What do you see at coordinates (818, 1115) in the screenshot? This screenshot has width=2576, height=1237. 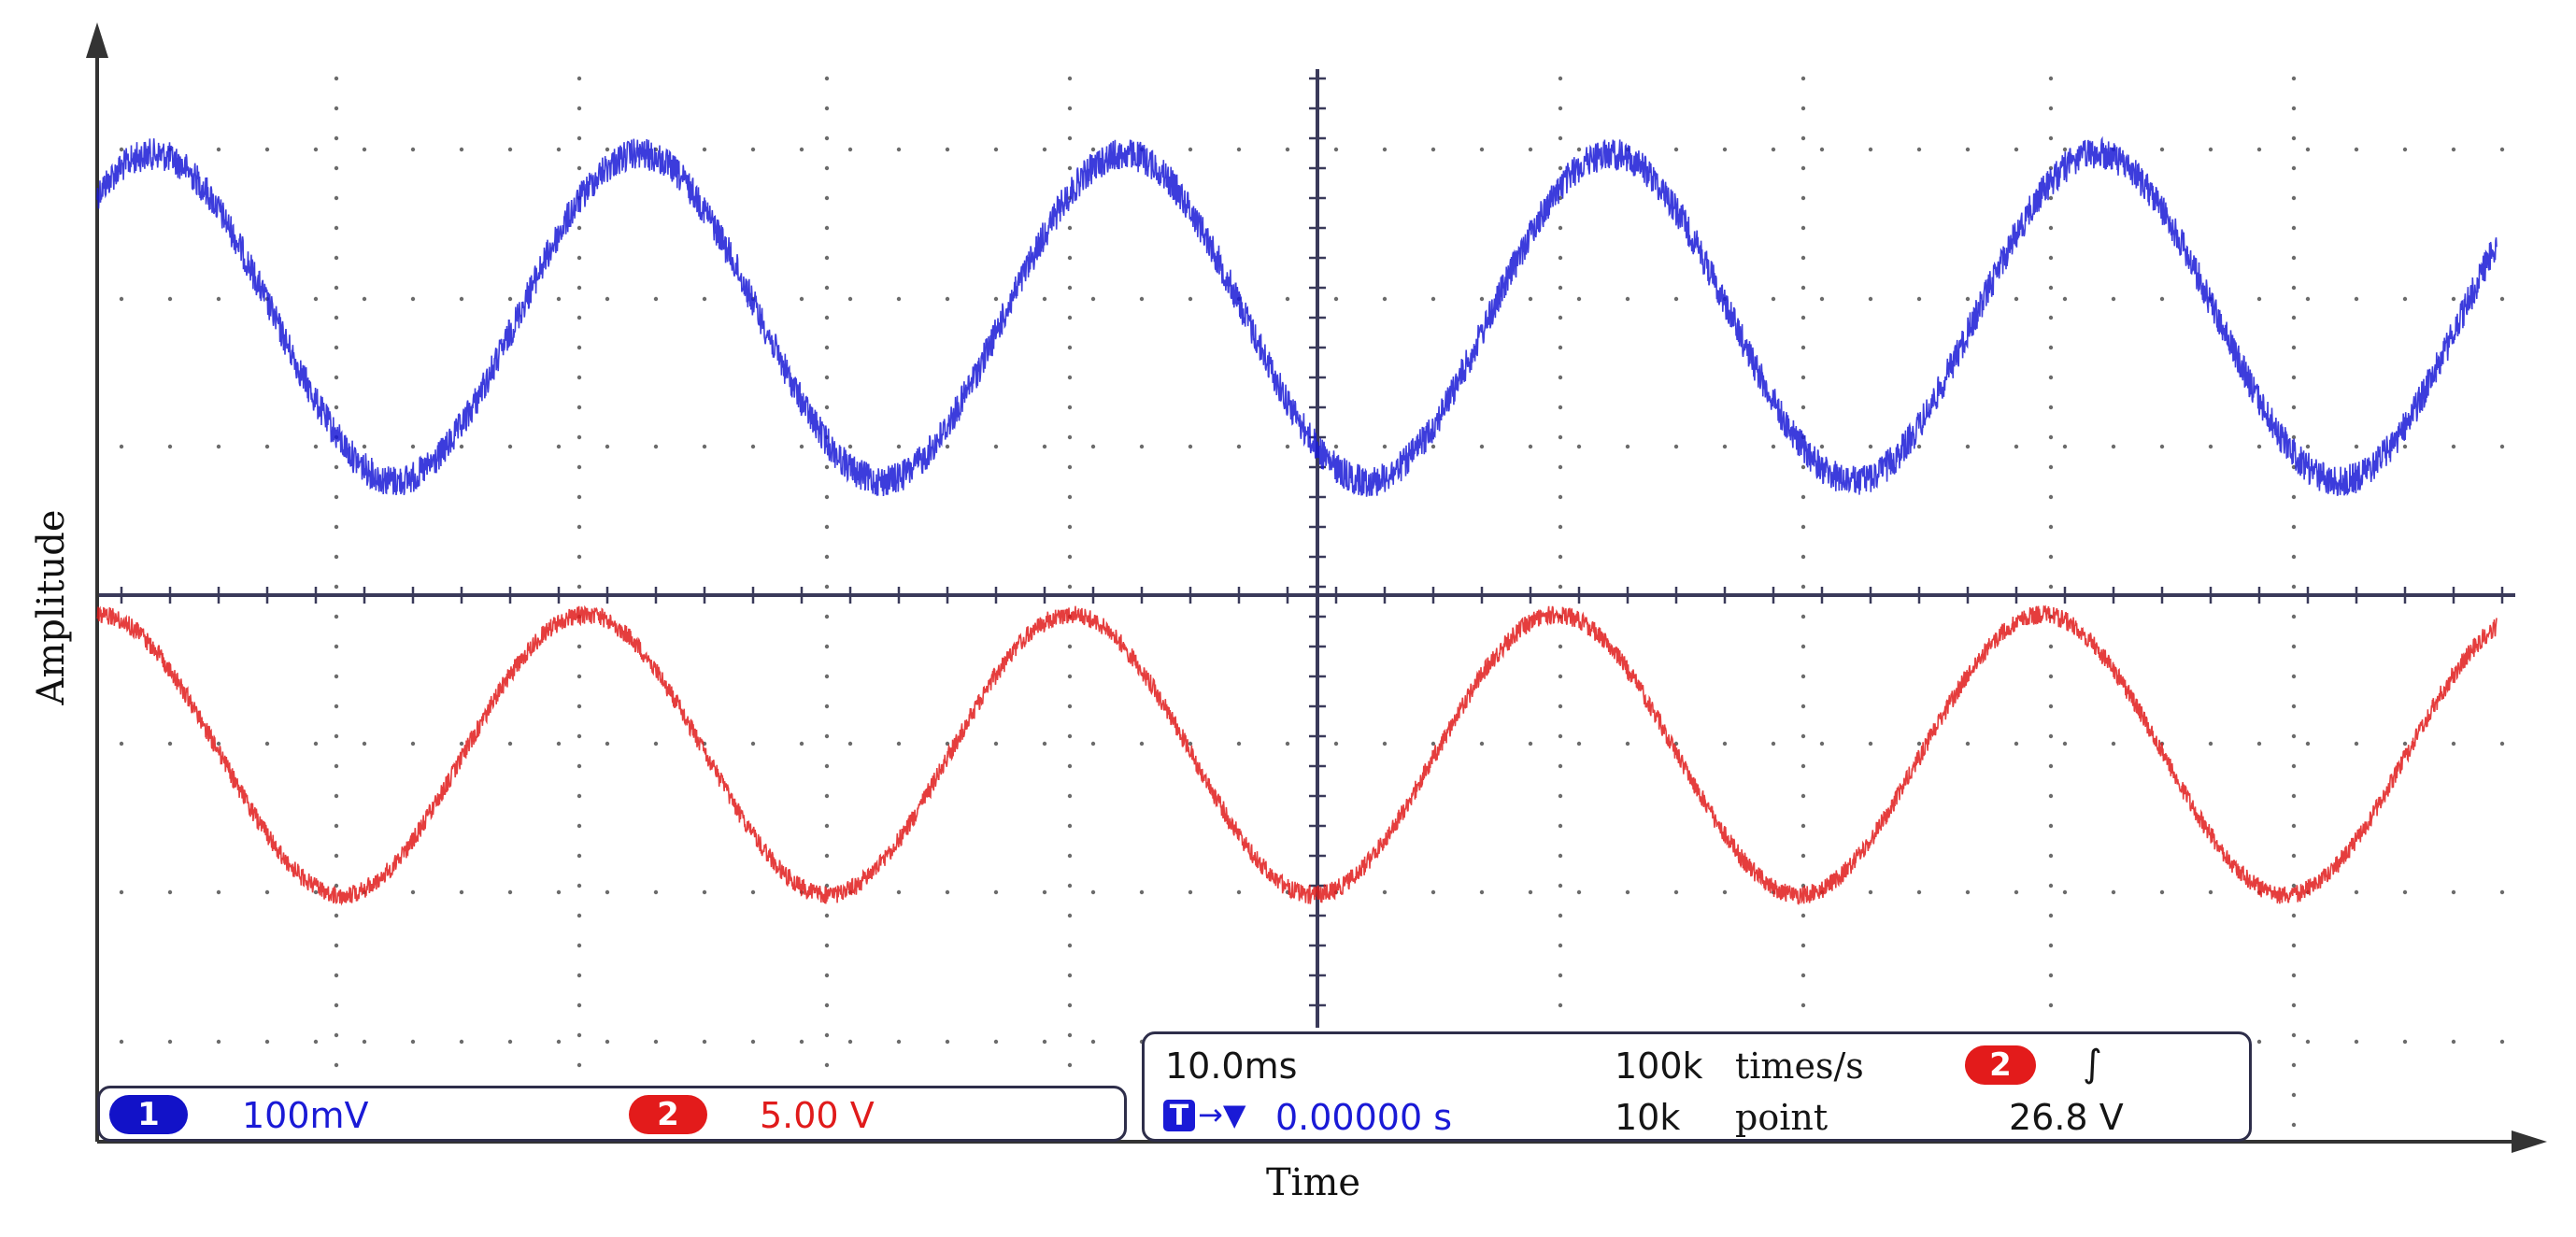 I see `channel-2-scale: 5.00 V` at bounding box center [818, 1115].